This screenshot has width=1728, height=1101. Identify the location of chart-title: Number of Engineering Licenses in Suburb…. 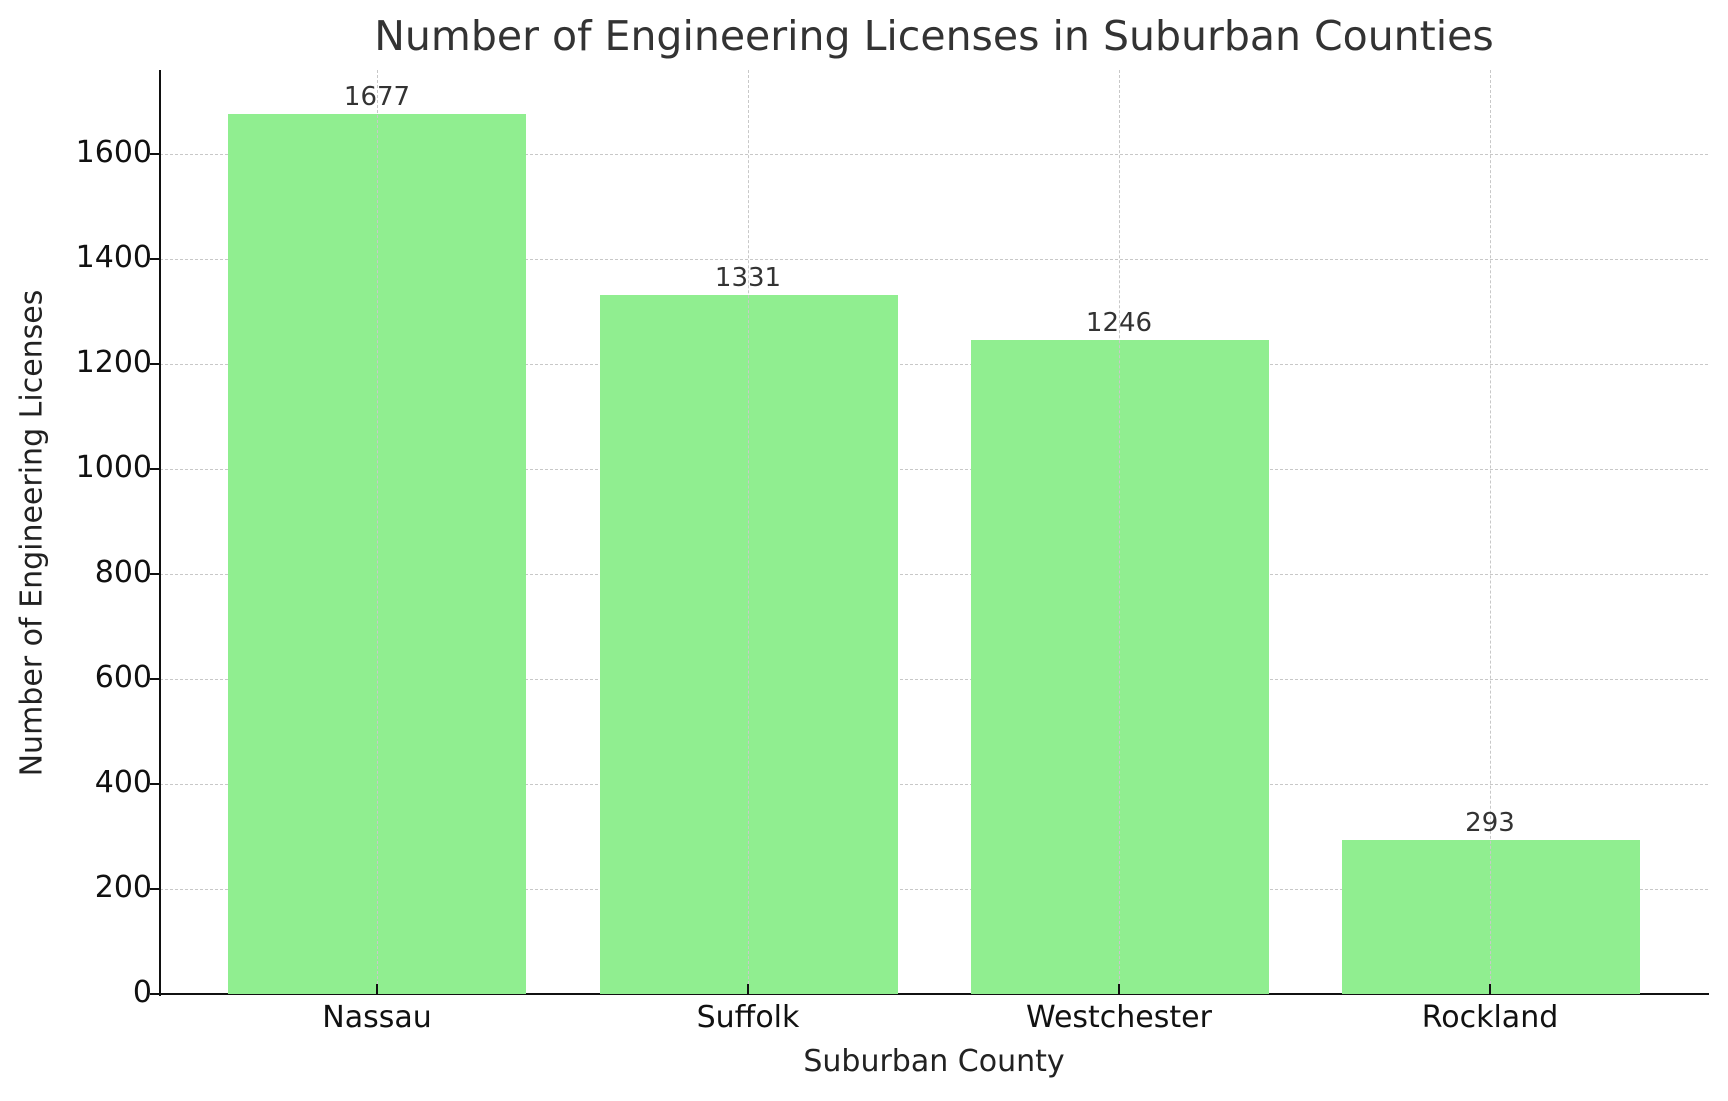
(934, 36).